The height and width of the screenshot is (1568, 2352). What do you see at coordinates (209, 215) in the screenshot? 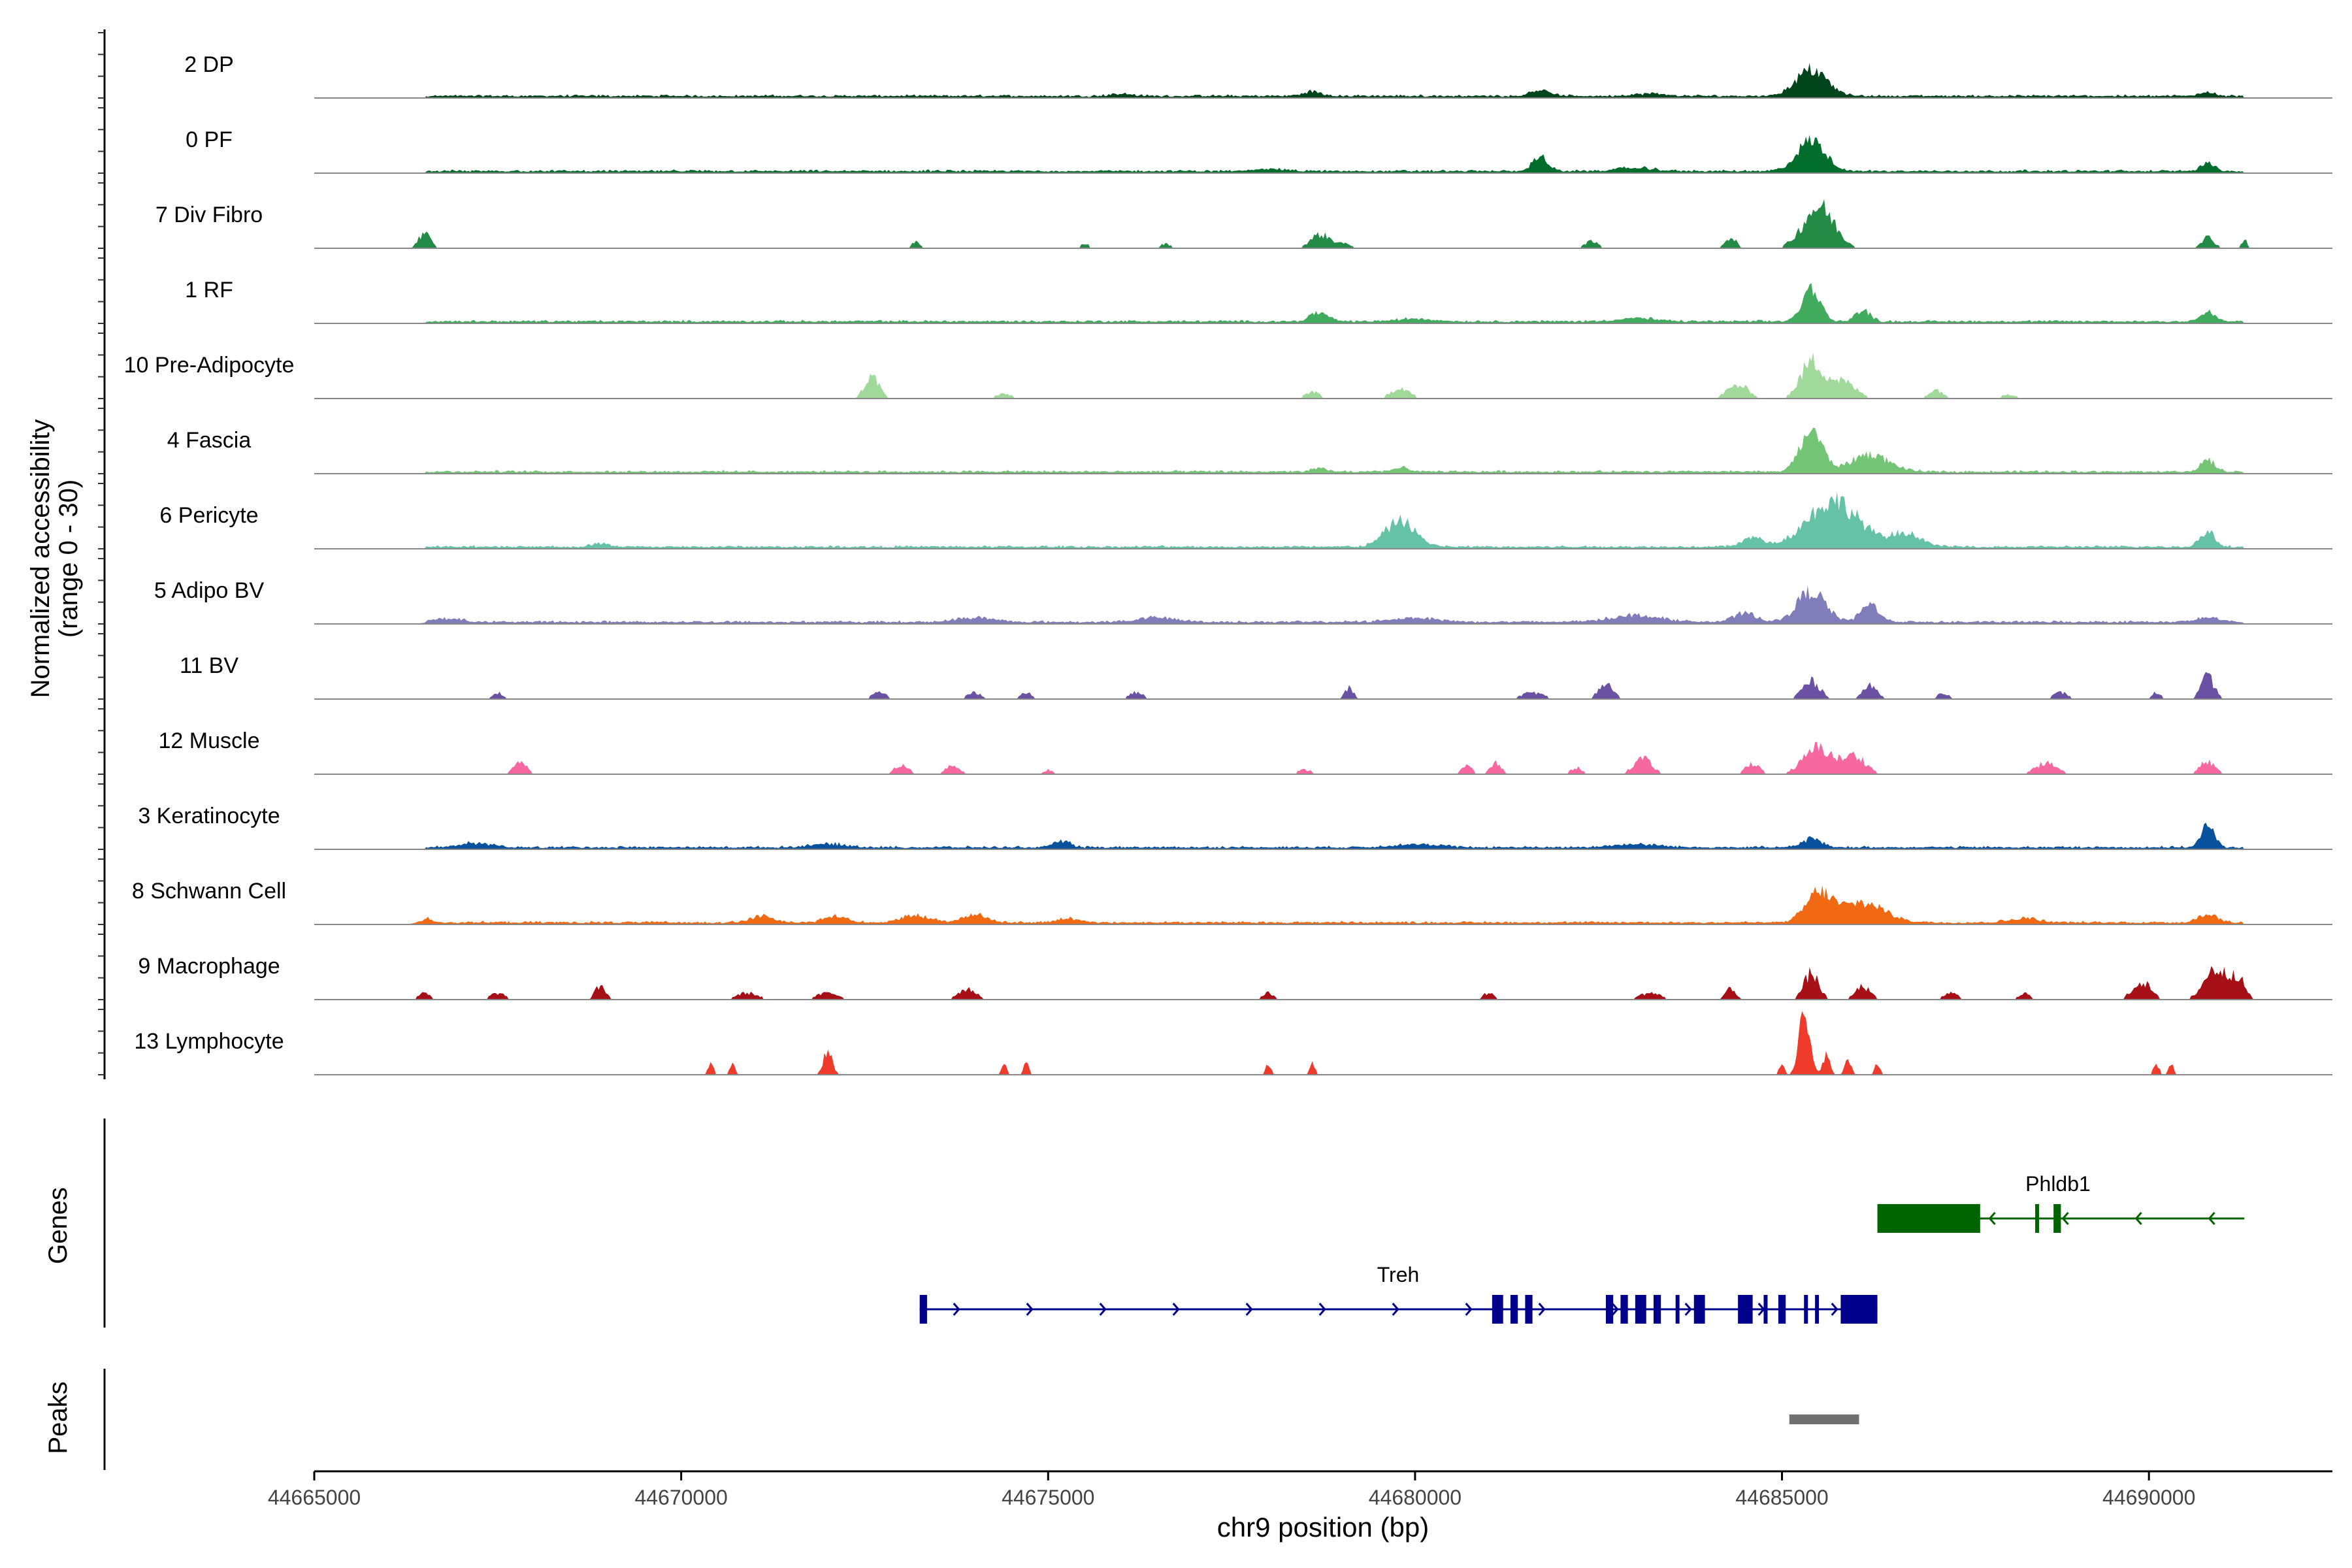
I see `track-label: 7 Div Fibro` at bounding box center [209, 215].